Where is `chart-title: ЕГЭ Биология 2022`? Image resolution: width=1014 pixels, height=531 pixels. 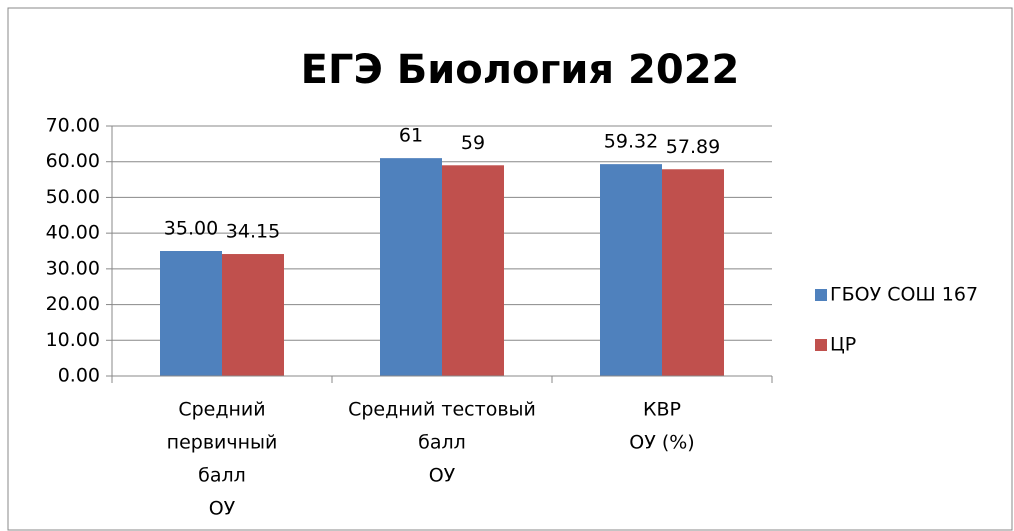 chart-title: ЕГЭ Биология 2022 is located at coordinates (520, 70).